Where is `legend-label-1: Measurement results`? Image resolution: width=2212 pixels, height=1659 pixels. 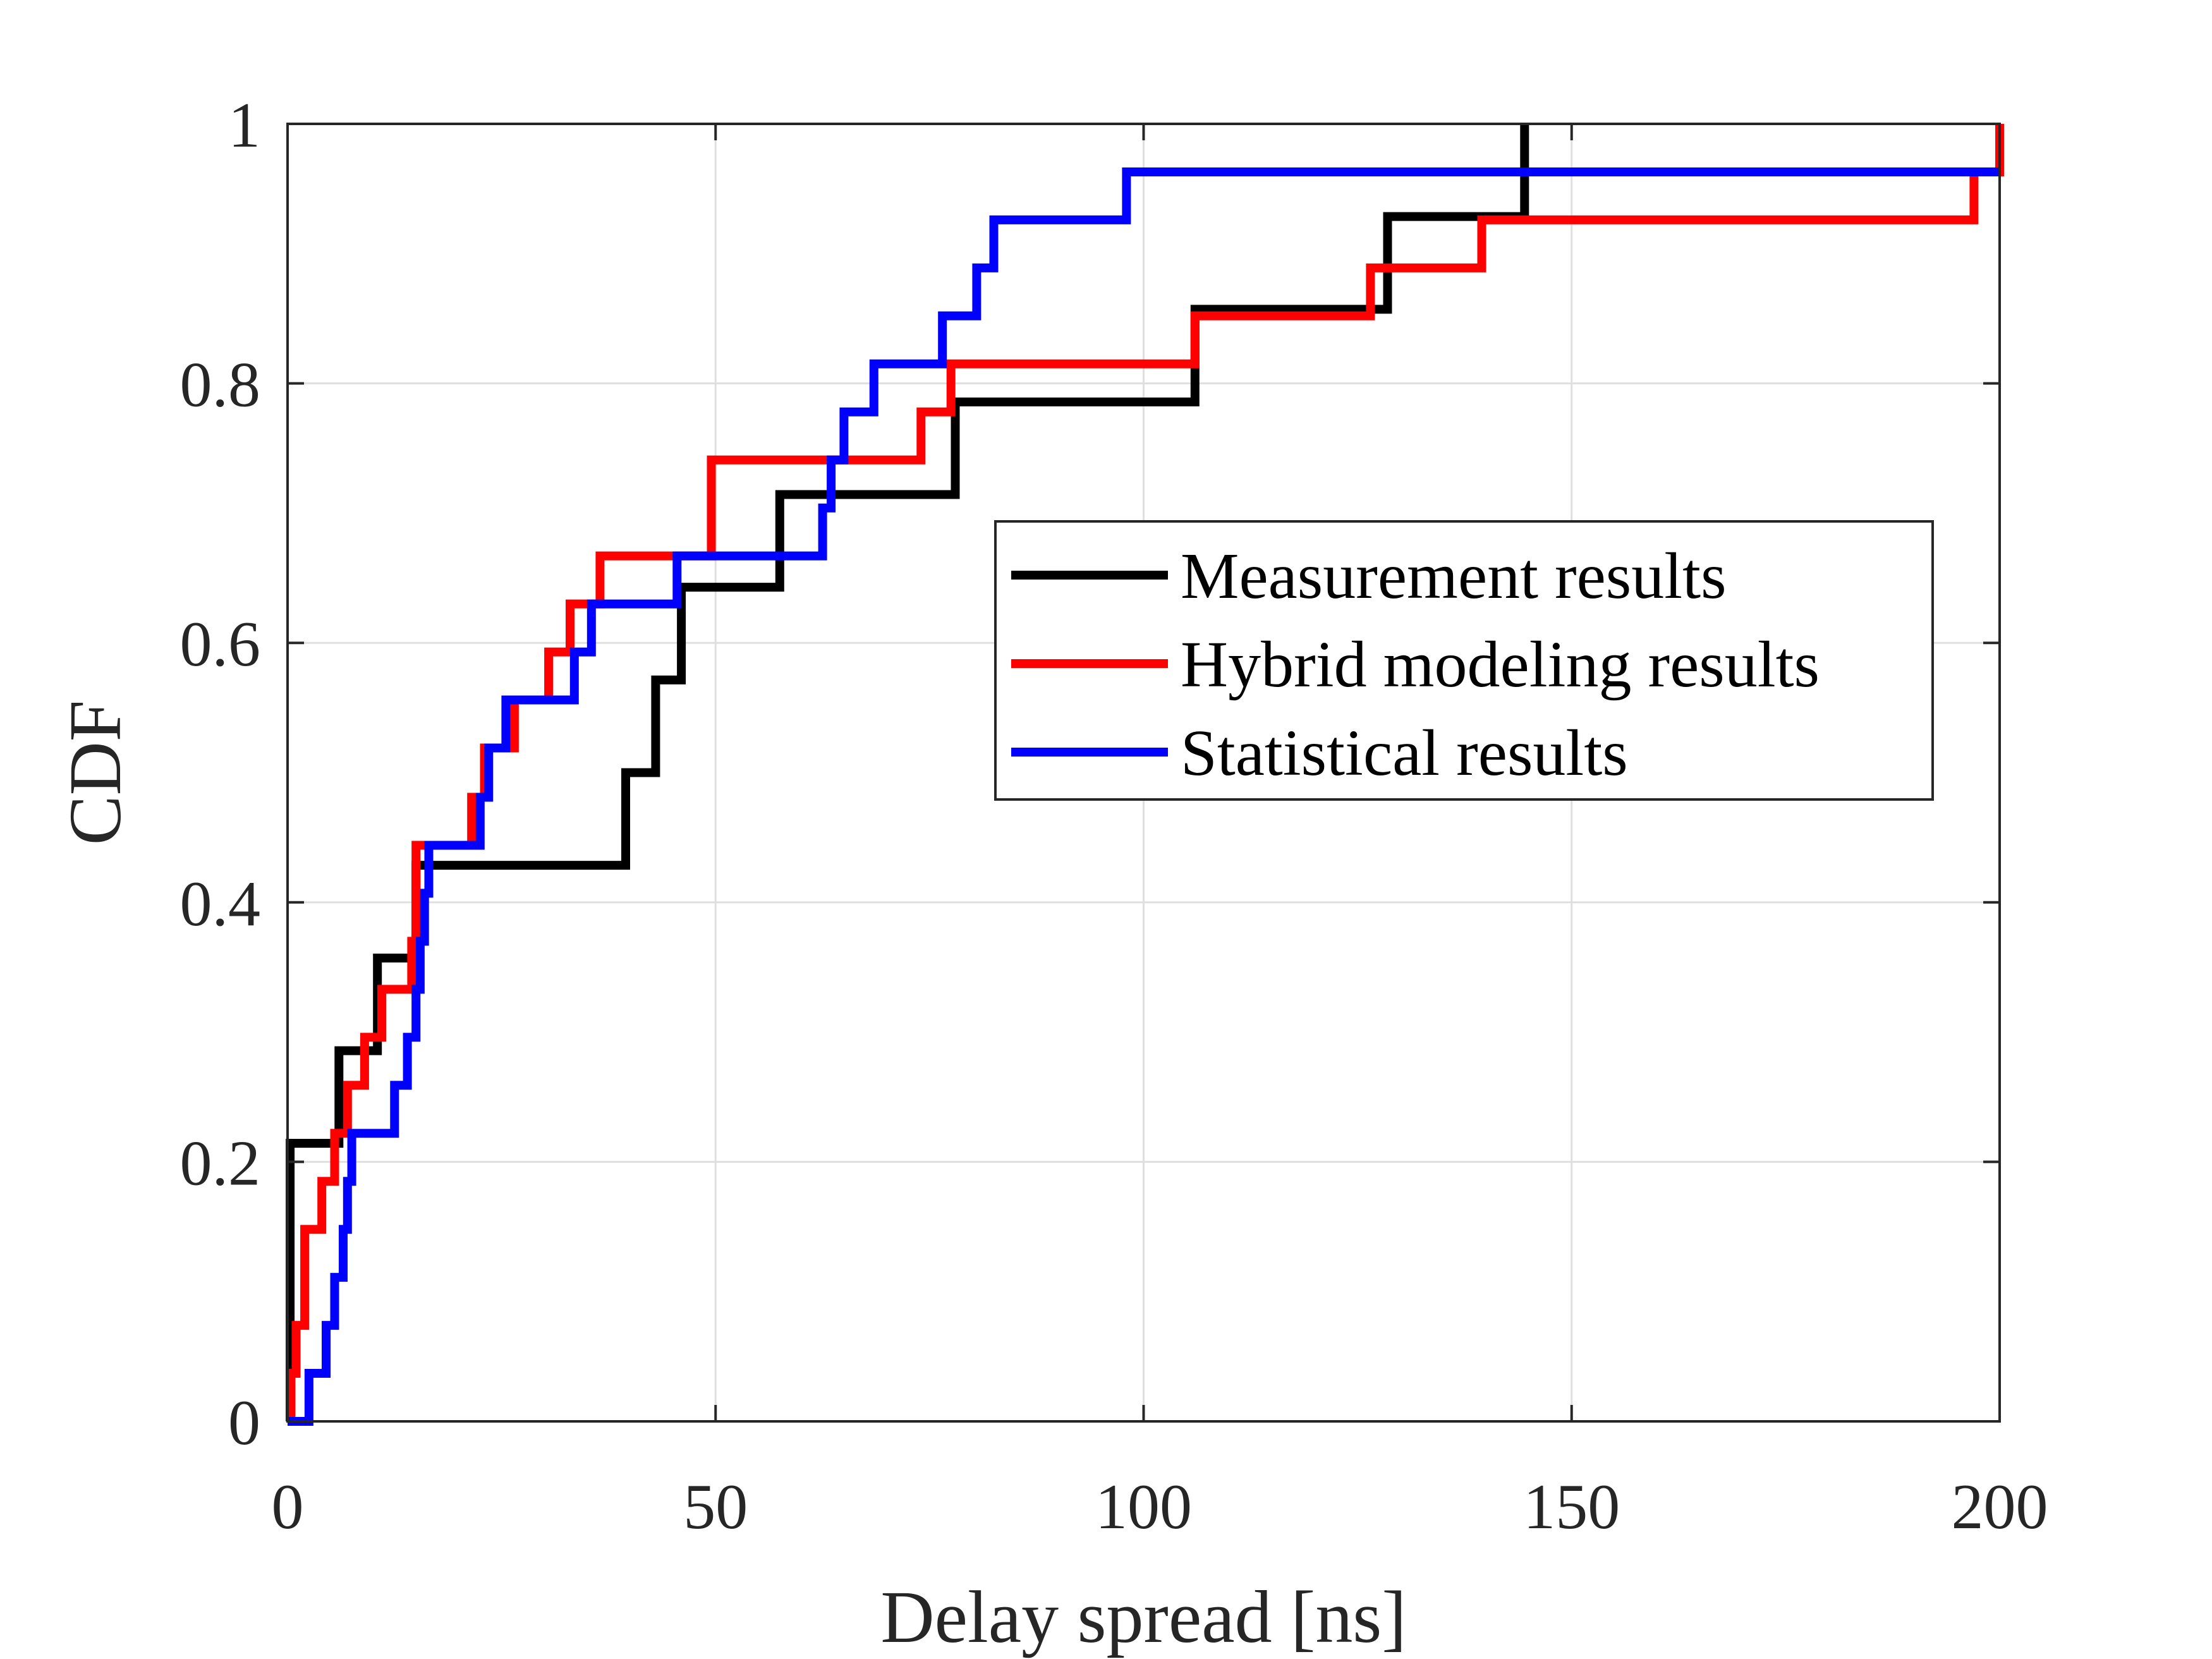
legend-label-1: Measurement results is located at coordinates (1454, 576).